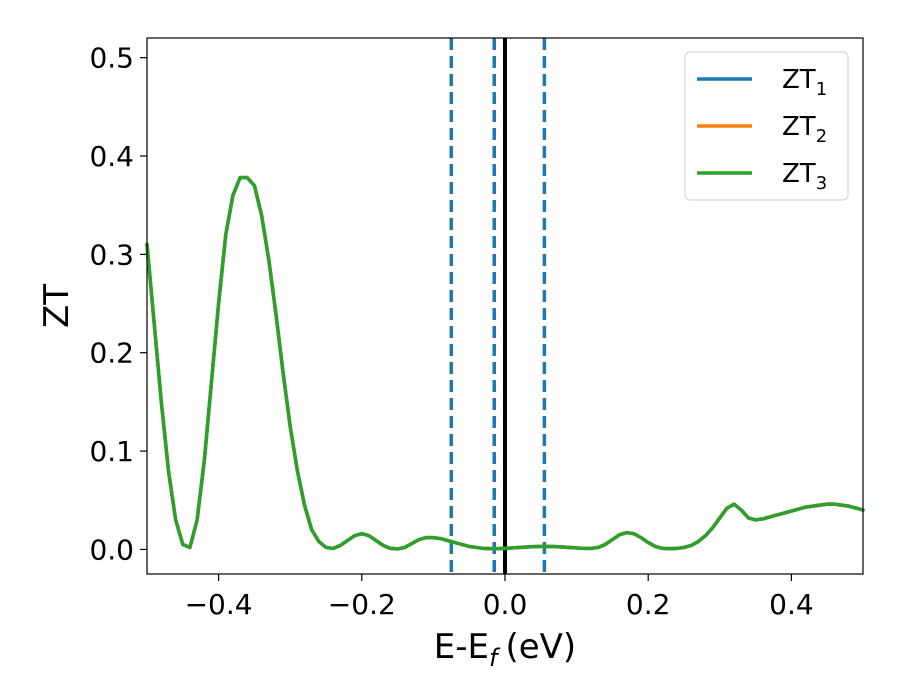  I want to click on y-tick-label: 0.0, so click(111, 549).